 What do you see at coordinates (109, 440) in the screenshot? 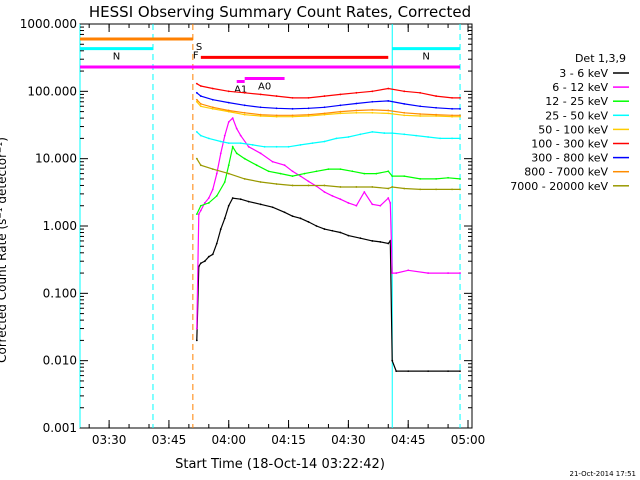
I see `x-tick-label: 03:30` at bounding box center [109, 440].